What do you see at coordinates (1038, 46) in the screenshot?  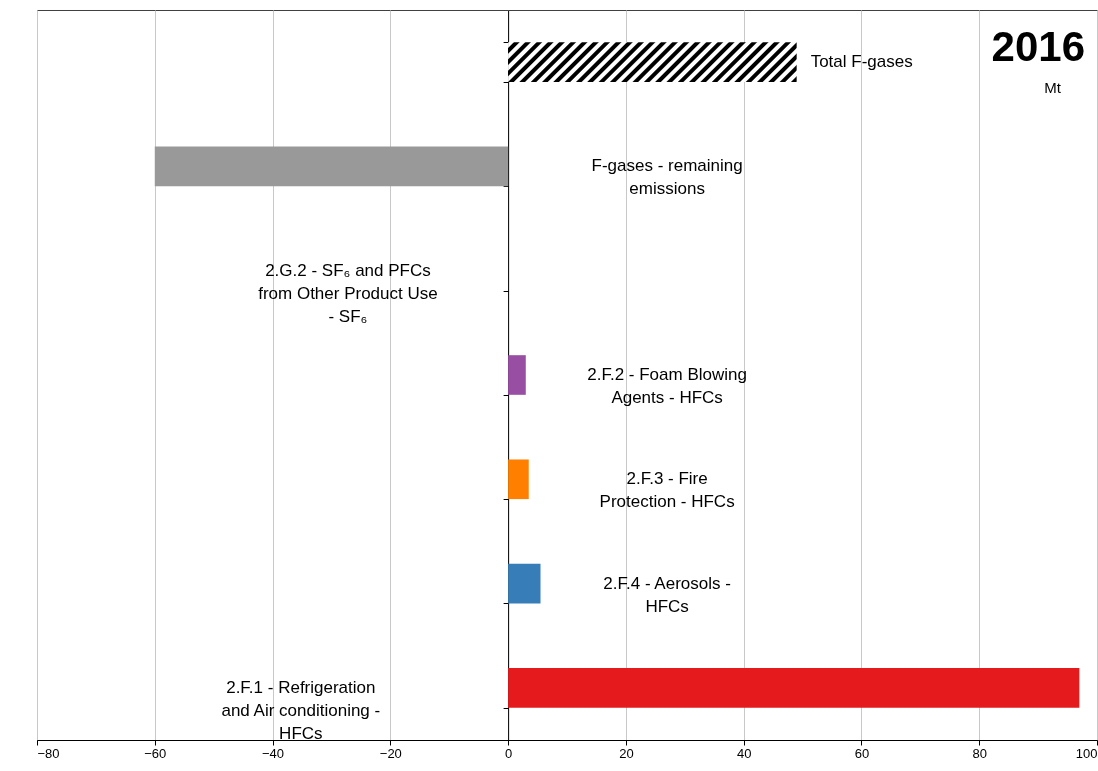 I see `chart-title: 2016` at bounding box center [1038, 46].